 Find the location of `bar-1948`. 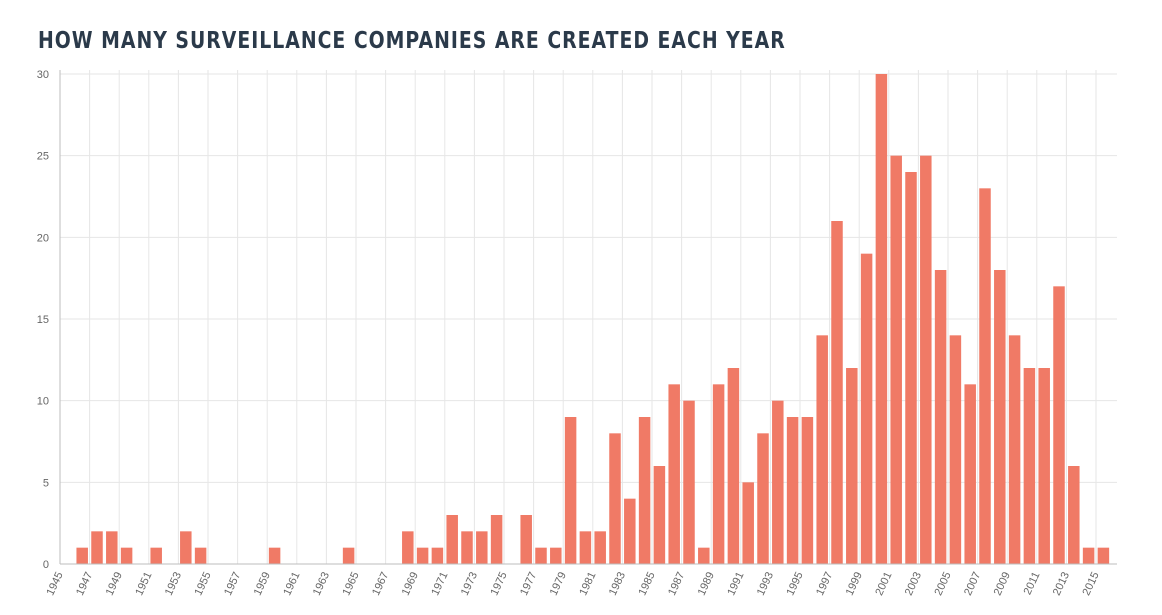

bar-1948 is located at coordinates (112, 547).